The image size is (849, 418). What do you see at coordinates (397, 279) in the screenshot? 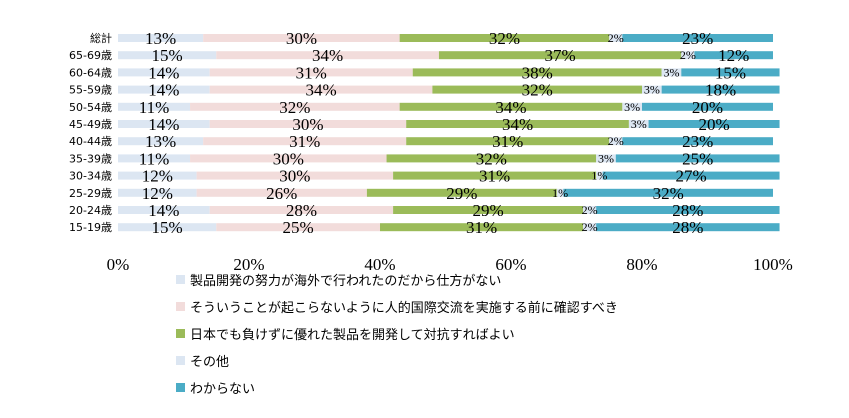
I see `legend-item: 製品開発の努力が海外で行われたのだから仕方がない` at bounding box center [397, 279].